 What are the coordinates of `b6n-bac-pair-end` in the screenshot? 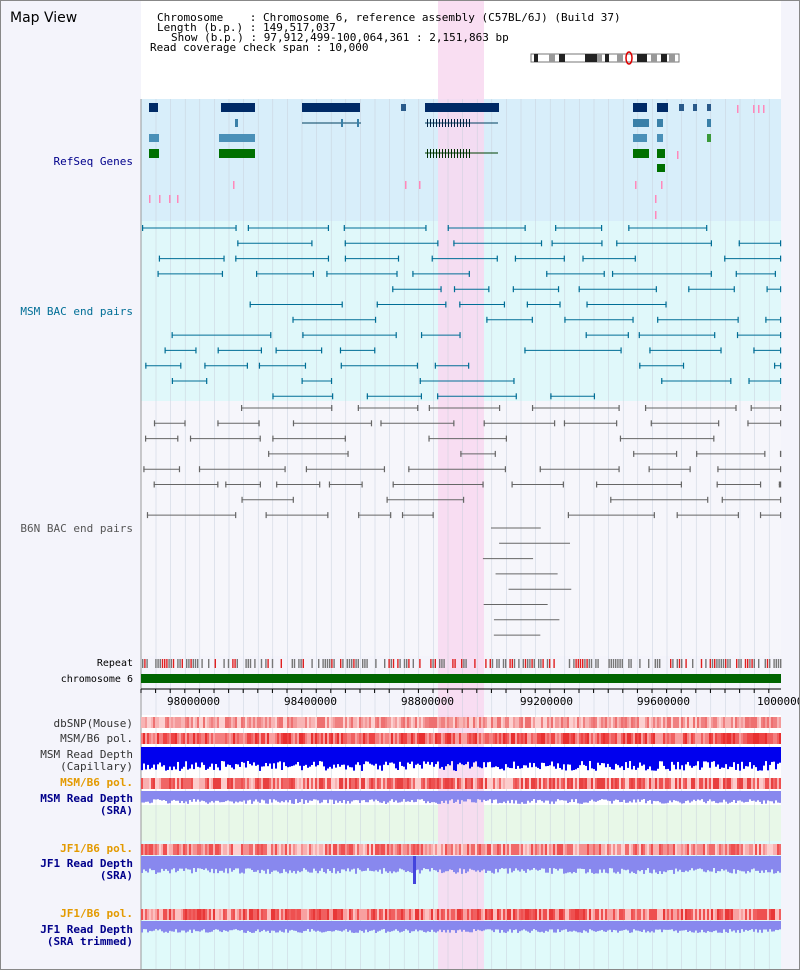 It's located at (619, 469).